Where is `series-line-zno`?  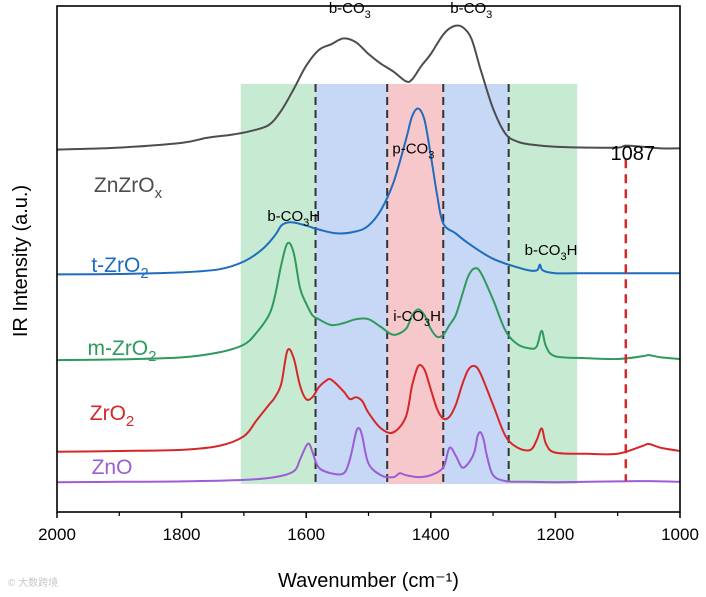 series-line-zno is located at coordinates (368, 455).